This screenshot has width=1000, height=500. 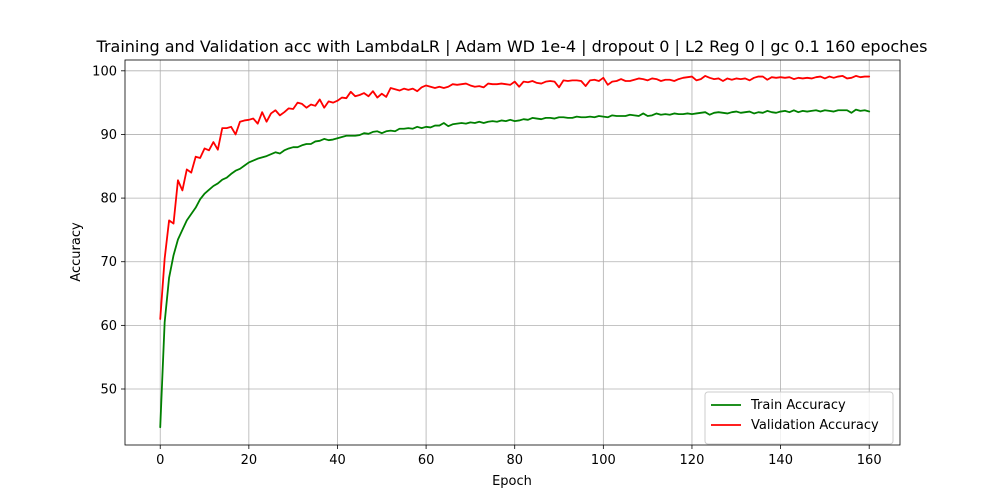 I want to click on y-tick-label: 60, so click(x=108, y=326).